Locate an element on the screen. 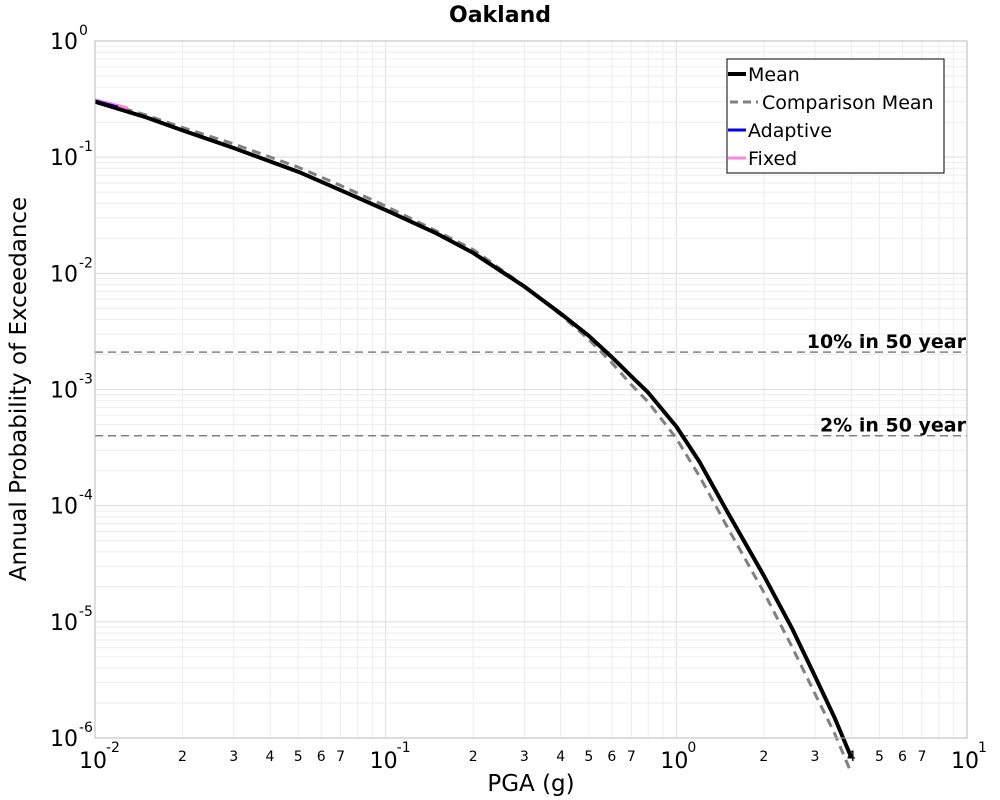 The height and width of the screenshot is (800, 1000). reference-lines: 10% in 50 year 2% in 50 year is located at coordinates (531, 384).